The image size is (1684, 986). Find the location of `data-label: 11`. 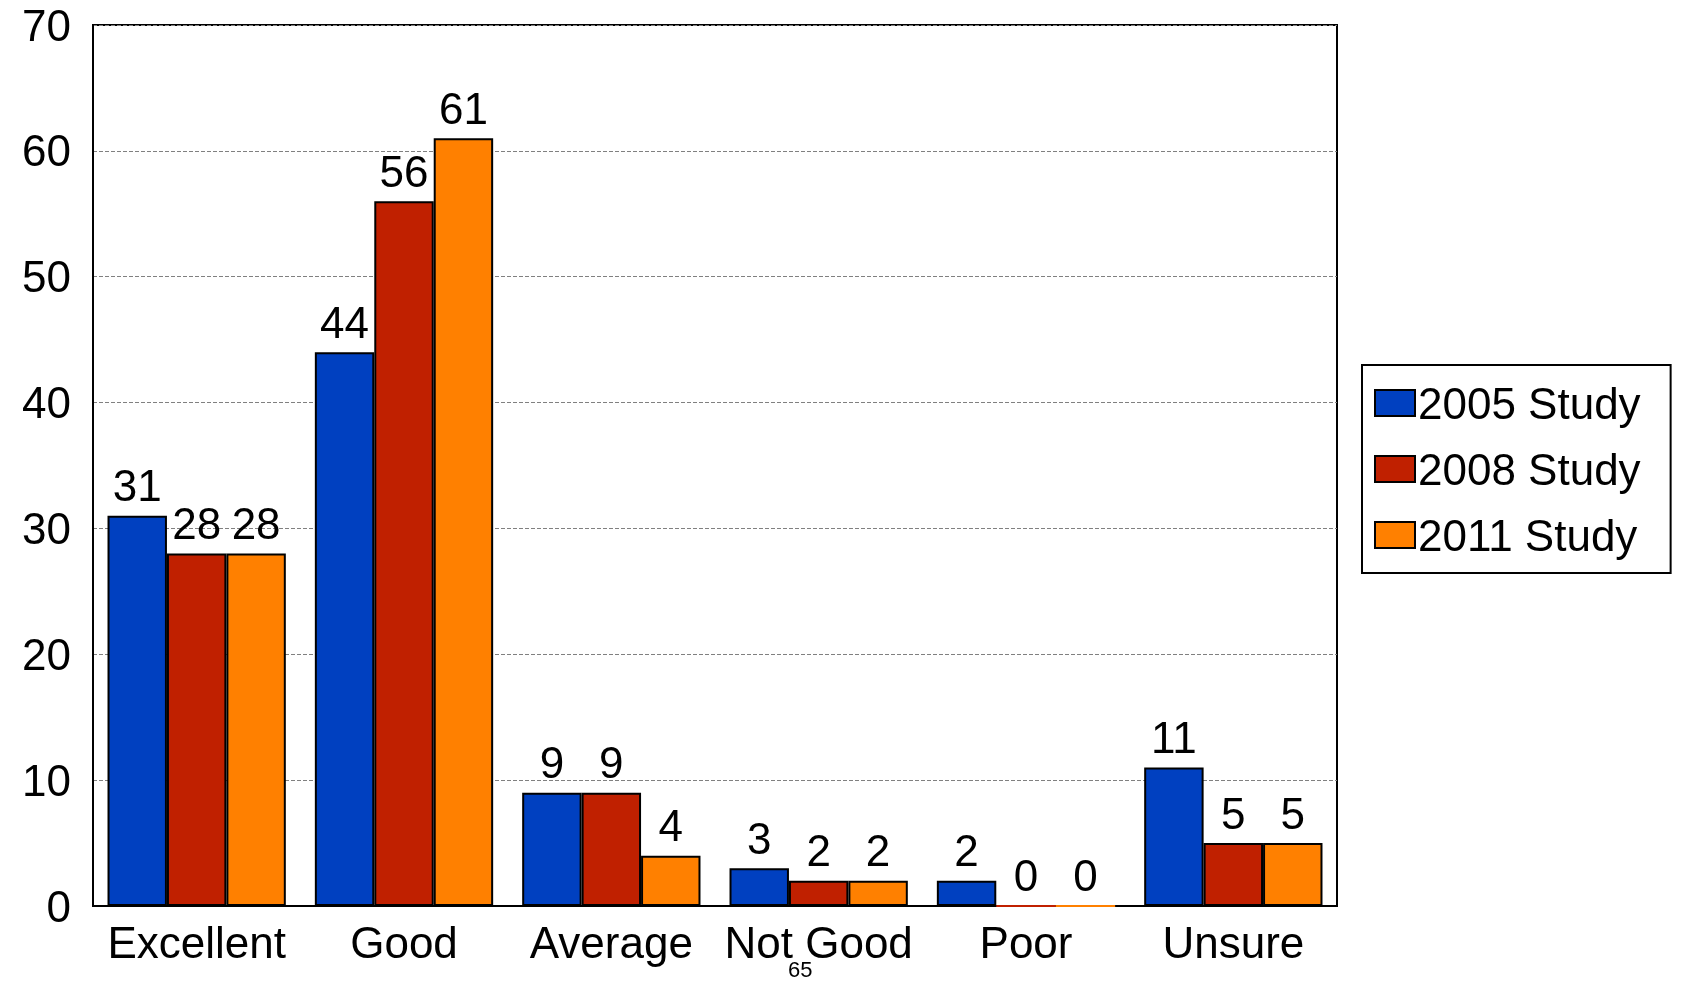

data-label: 11 is located at coordinates (1174, 738).